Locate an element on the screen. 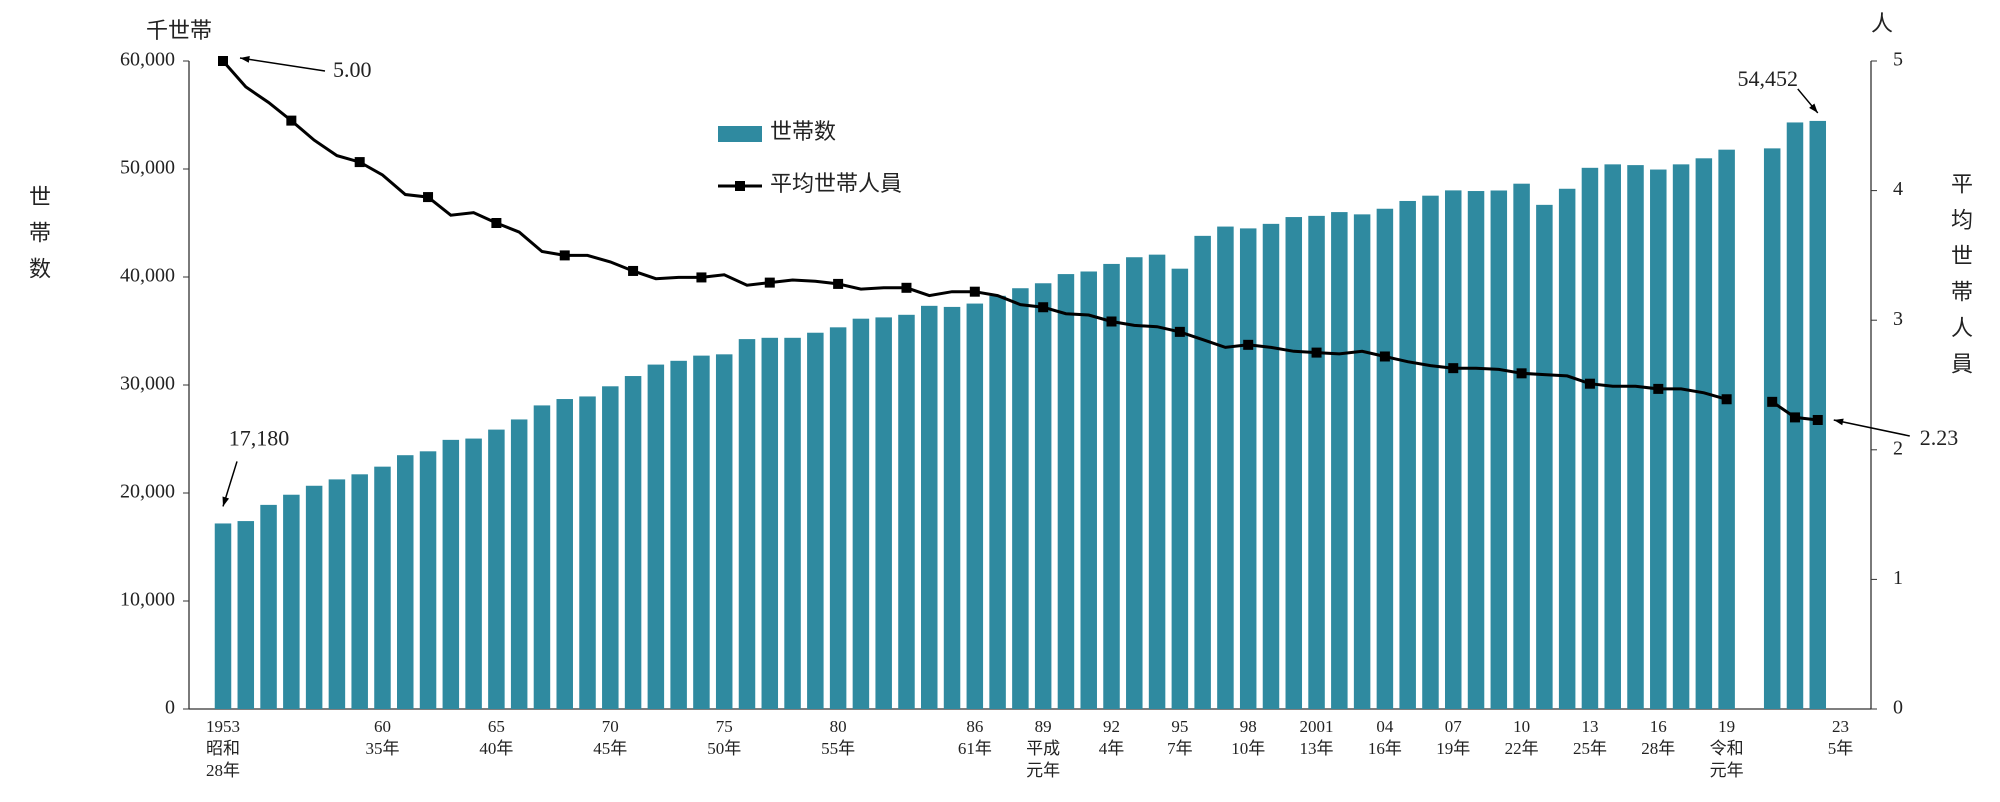  x-tick-label: 25年 is located at coordinates (1590, 748).